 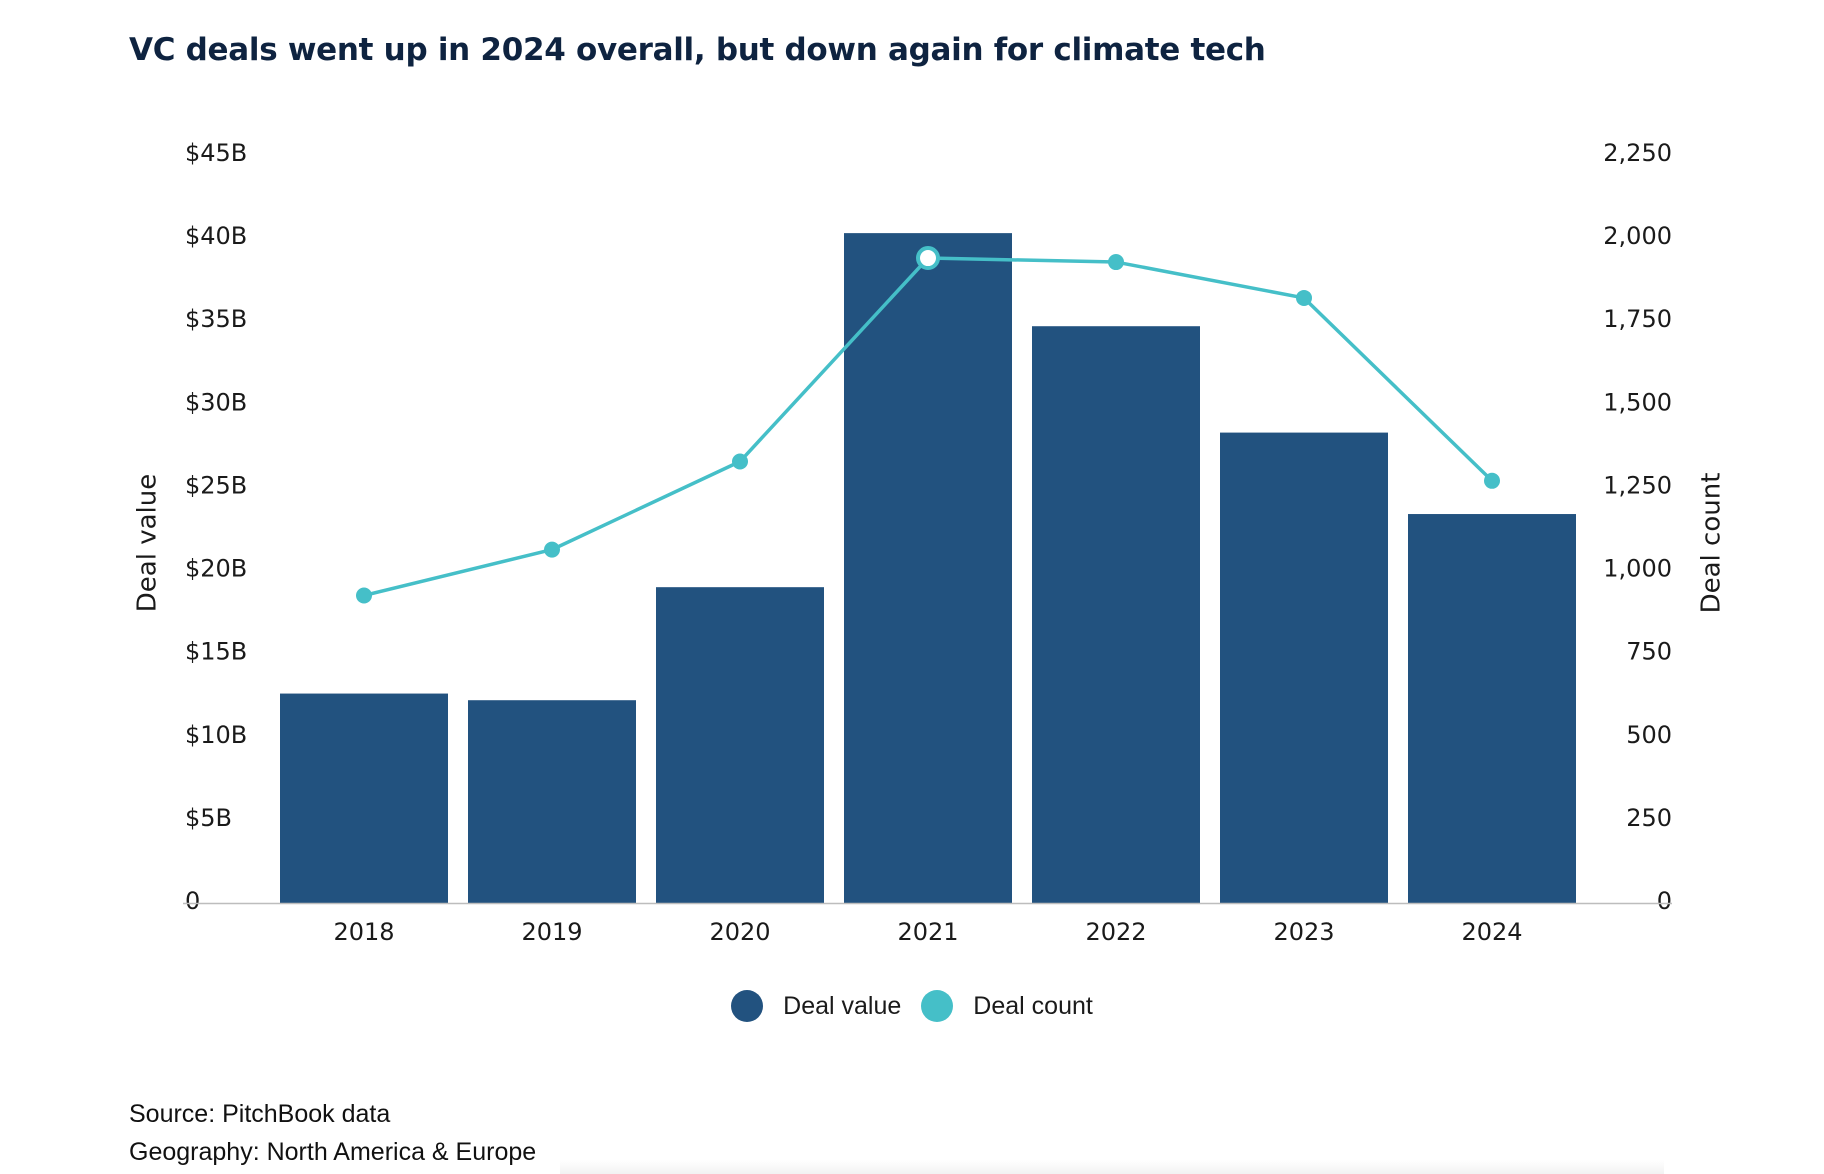 I want to click on x-tick-label: 2024, so click(x=1491, y=932).